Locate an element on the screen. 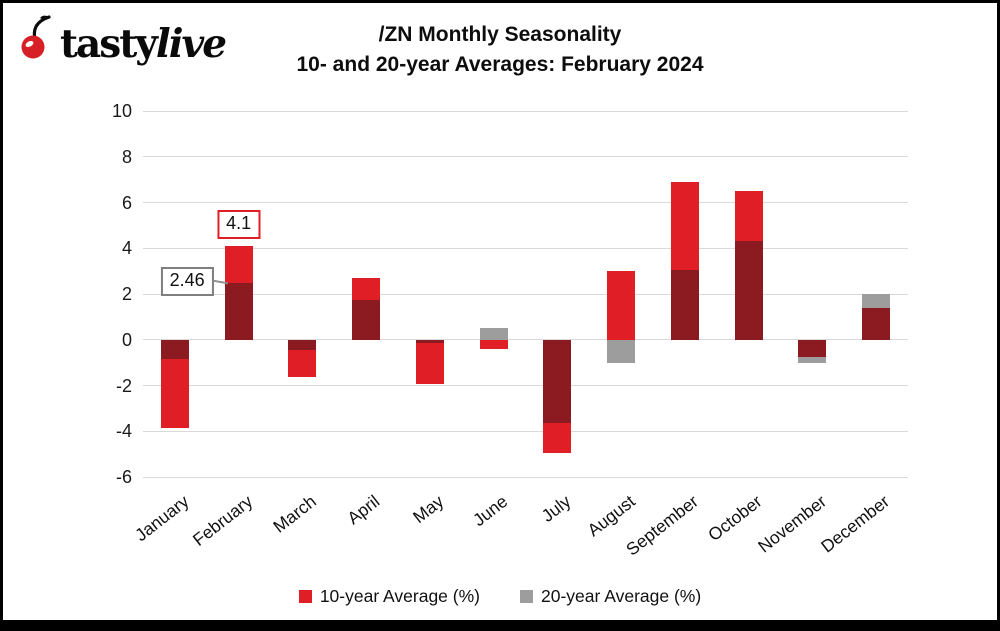  legend-label: 20-year Average (%) is located at coordinates (621, 596).